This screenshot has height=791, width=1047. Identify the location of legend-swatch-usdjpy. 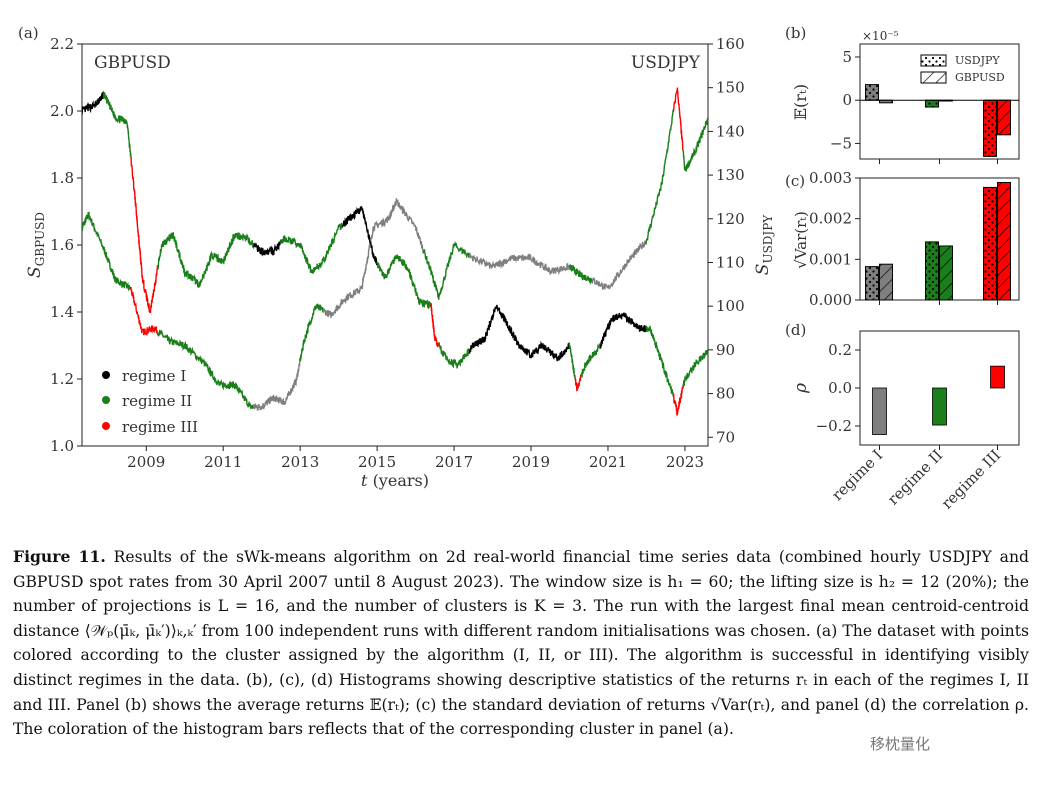
(933, 60).